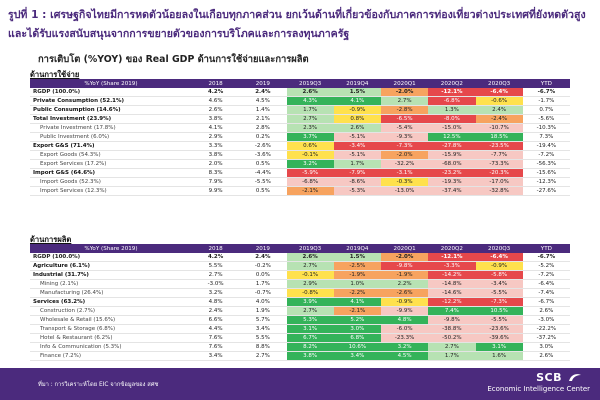  Describe the element at coordinates (111, 266) in the screenshot. I see `row-label: Agriculture (6.1%)` at that location.